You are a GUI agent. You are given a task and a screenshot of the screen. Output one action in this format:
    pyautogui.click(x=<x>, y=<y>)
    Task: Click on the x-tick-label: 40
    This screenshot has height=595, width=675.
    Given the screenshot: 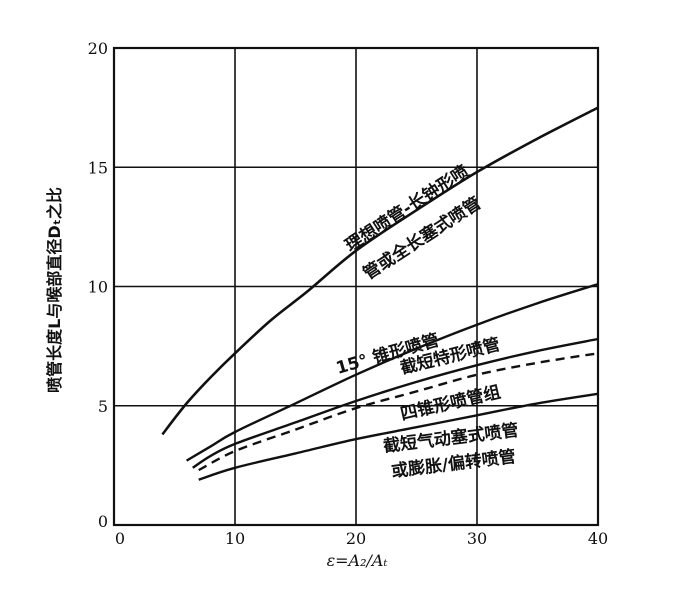 What is the action you would take?
    pyautogui.click(x=598, y=538)
    